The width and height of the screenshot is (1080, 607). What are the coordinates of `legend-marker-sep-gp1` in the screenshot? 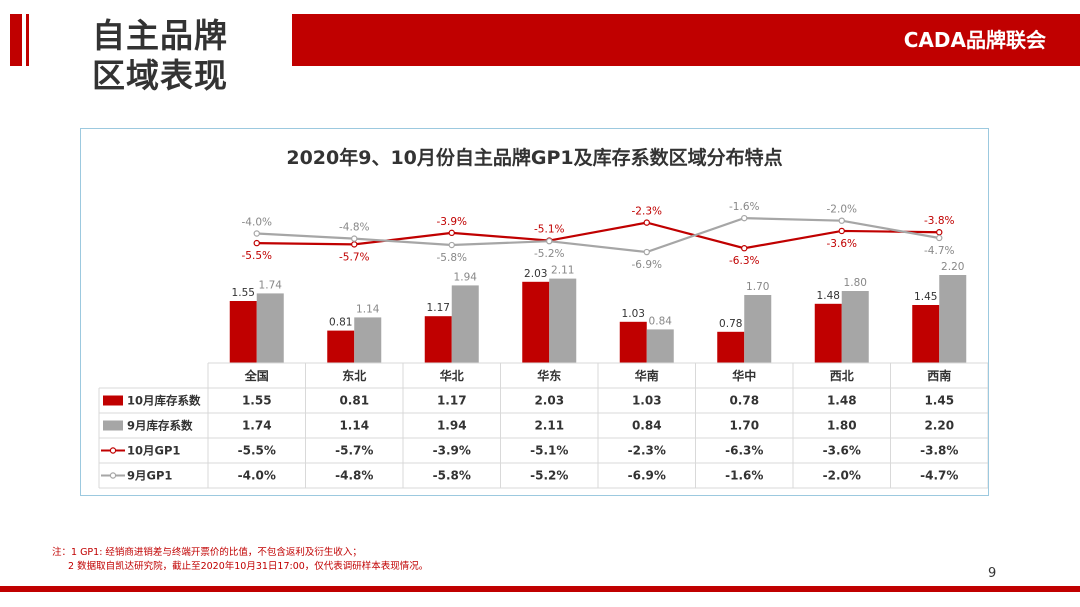 It's located at (113, 475).